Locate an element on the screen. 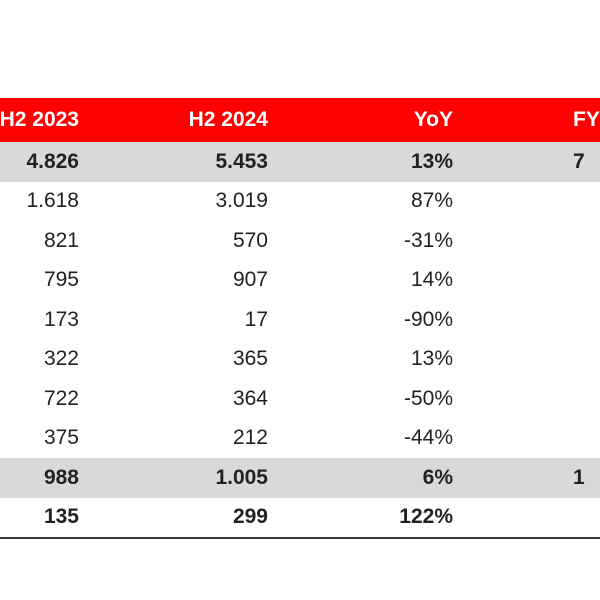  cell-h2-2023: 4.826 is located at coordinates (52, 161).